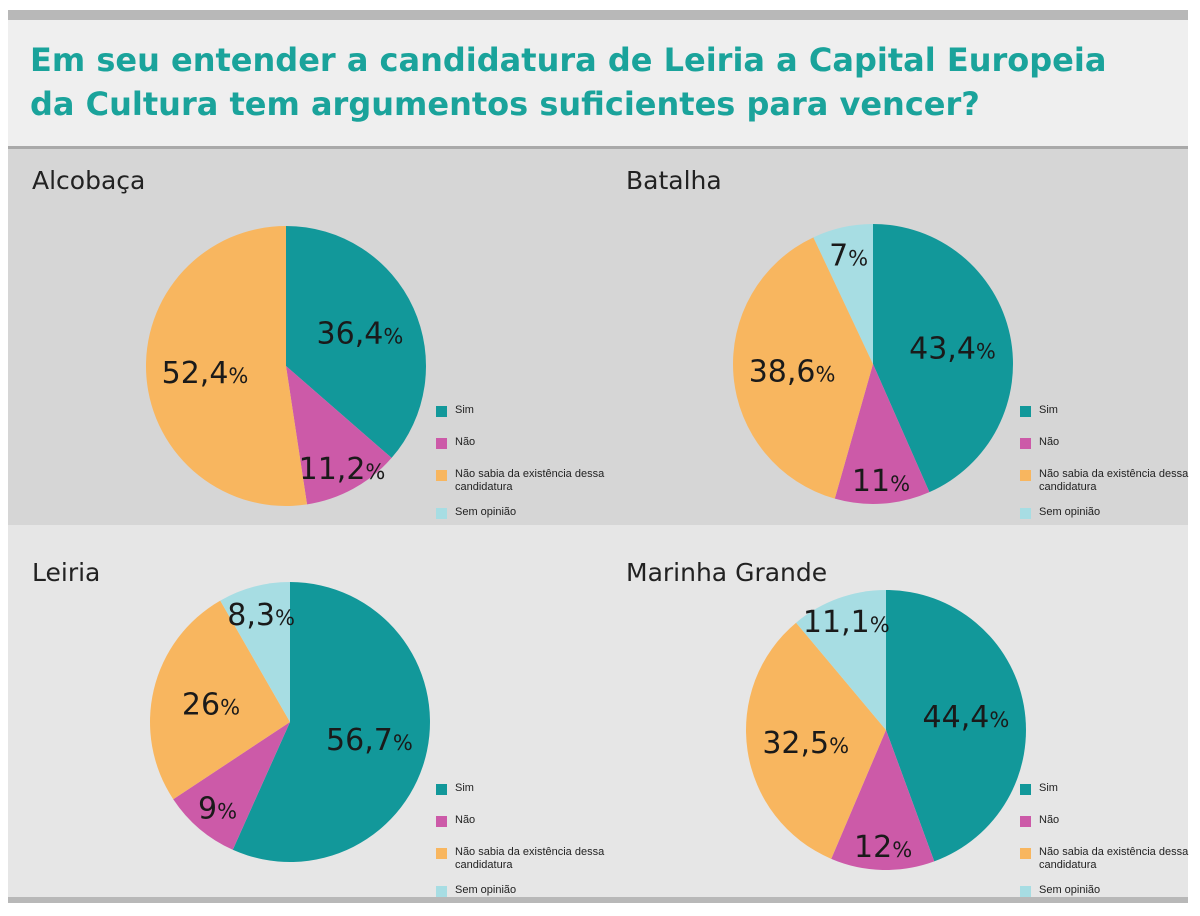 The width and height of the screenshot is (1200, 916). Describe the element at coordinates (883, 847) in the screenshot. I see `data-label-nao: 12%` at that location.